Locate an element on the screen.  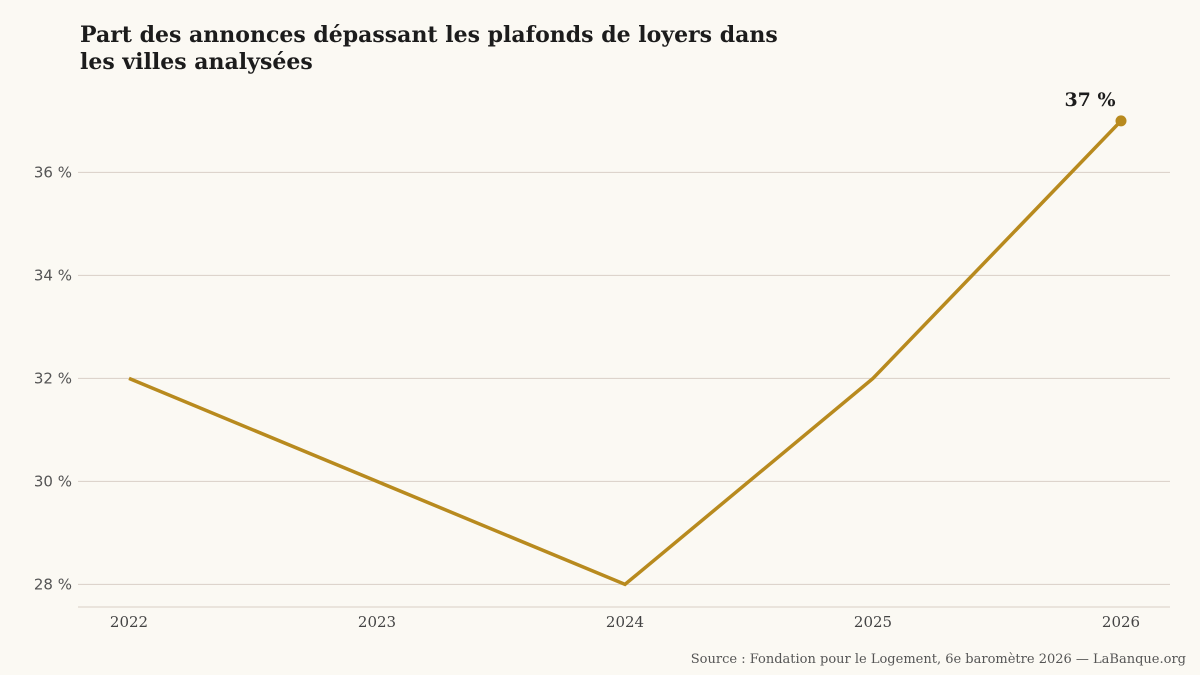
y-tick-label-30: 30 % is located at coordinates (53, 481).